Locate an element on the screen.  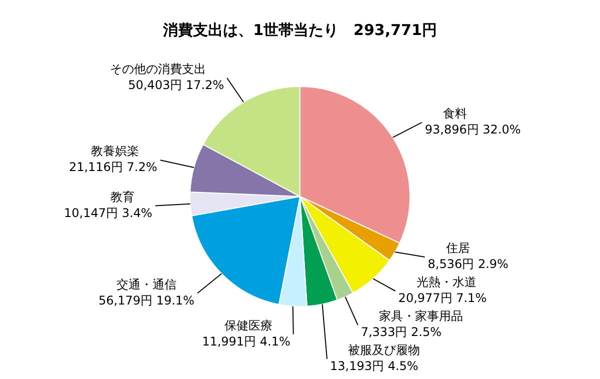
slice-label: 家具・家事用品 is located at coordinates (420, 316).